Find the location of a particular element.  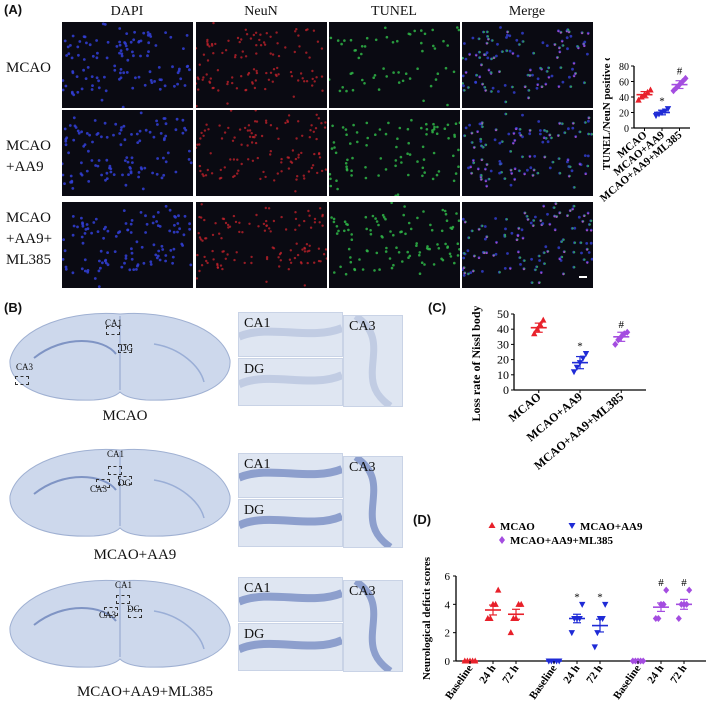

legend-label: MCAO is located at coordinates (517, 527).